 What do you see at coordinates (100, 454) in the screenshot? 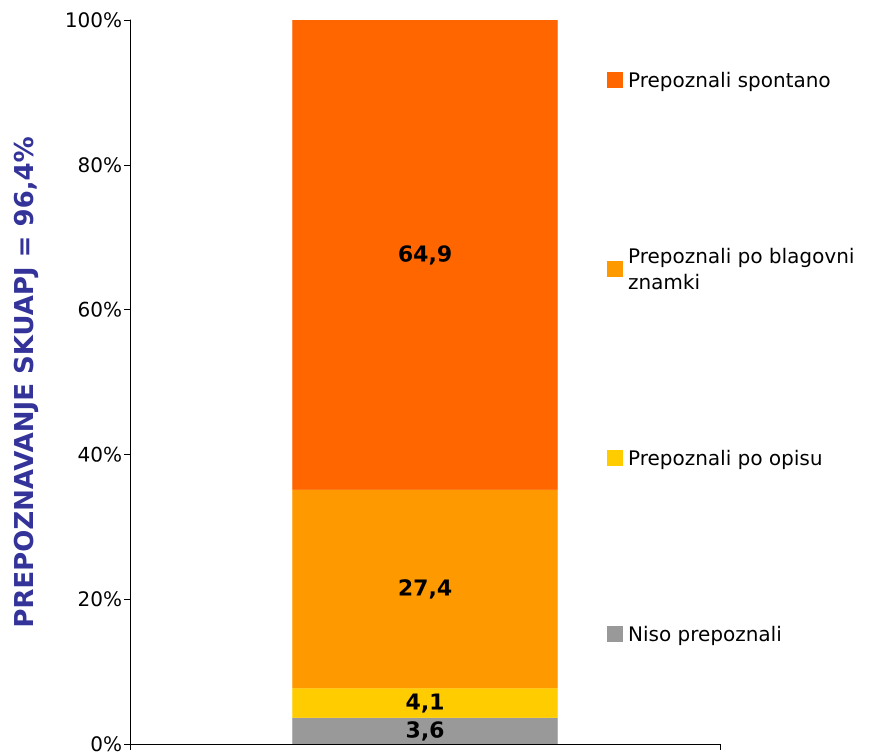
I see `y-tick-label: 40%` at bounding box center [100, 454].